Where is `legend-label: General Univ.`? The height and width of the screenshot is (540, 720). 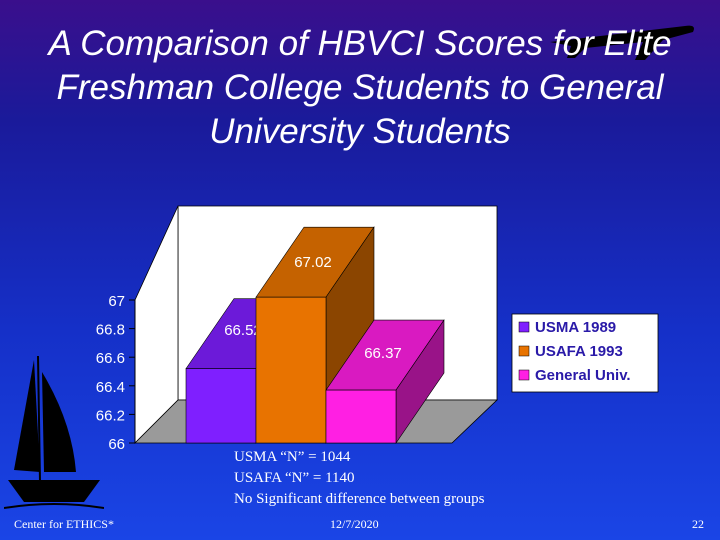
legend-label: General Univ. is located at coordinates (583, 375).